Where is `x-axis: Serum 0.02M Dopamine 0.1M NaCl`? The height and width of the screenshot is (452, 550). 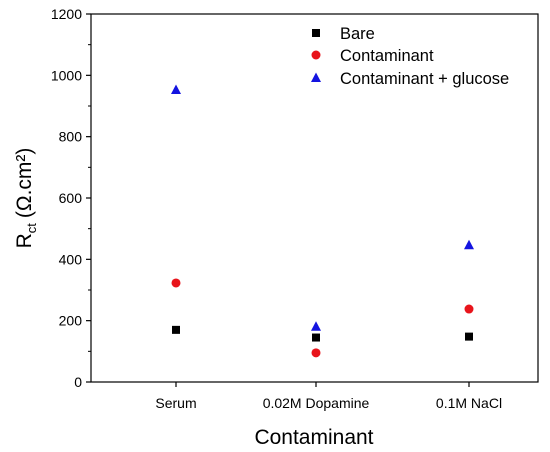
x-axis: Serum 0.02M Dopamine 0.1M NaCl is located at coordinates (328, 396).